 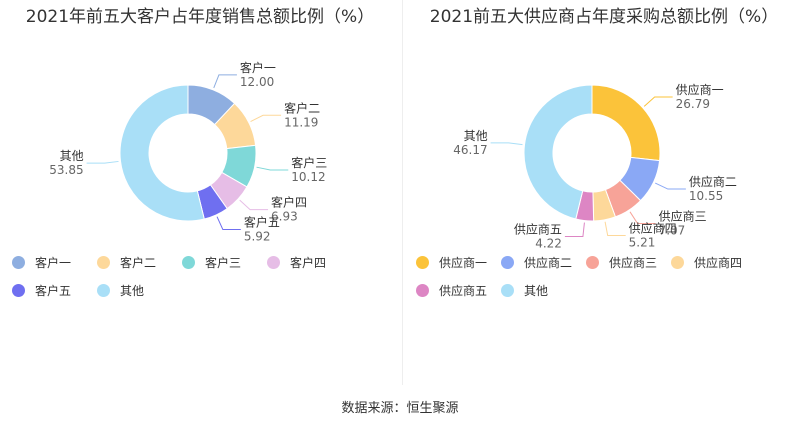 I want to click on legend-item: 客户二, so click(x=126, y=262).